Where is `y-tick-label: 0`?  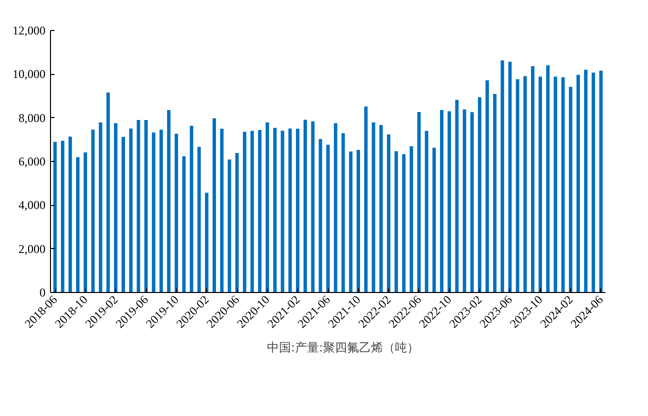
y-tick-label: 0 is located at coordinates (43, 293).